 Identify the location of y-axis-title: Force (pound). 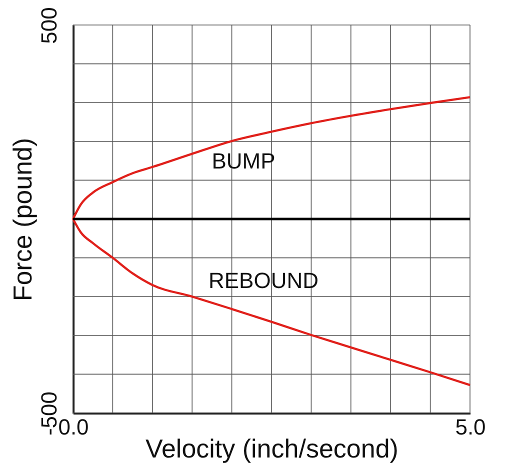
(23, 220).